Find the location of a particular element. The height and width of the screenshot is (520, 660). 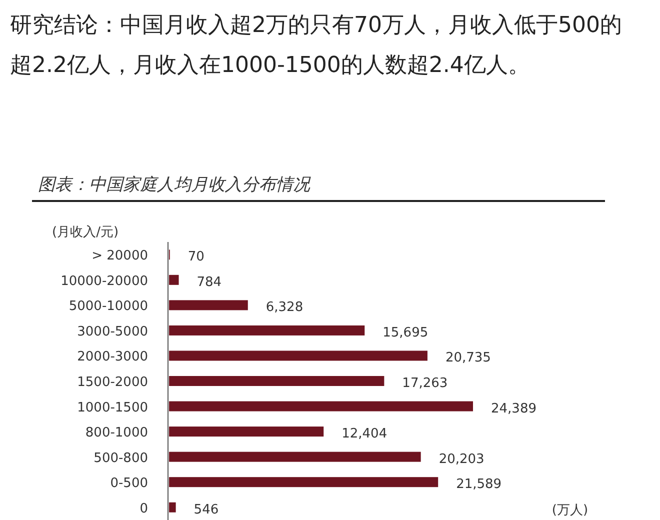

y-tick-label: 0-500 is located at coordinates (129, 484).